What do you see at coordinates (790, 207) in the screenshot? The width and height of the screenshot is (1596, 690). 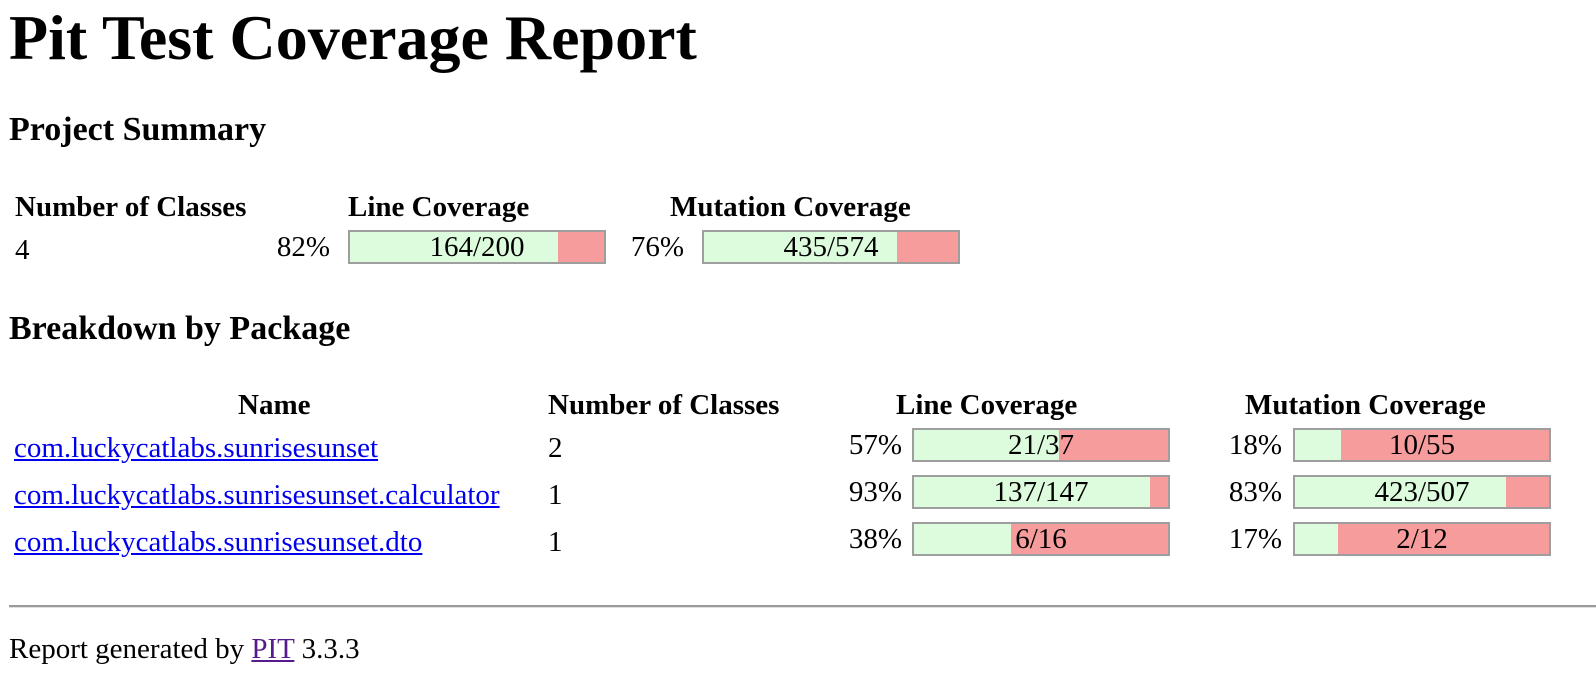 I see `summary-header-mutation: Mutation Coverage` at bounding box center [790, 207].